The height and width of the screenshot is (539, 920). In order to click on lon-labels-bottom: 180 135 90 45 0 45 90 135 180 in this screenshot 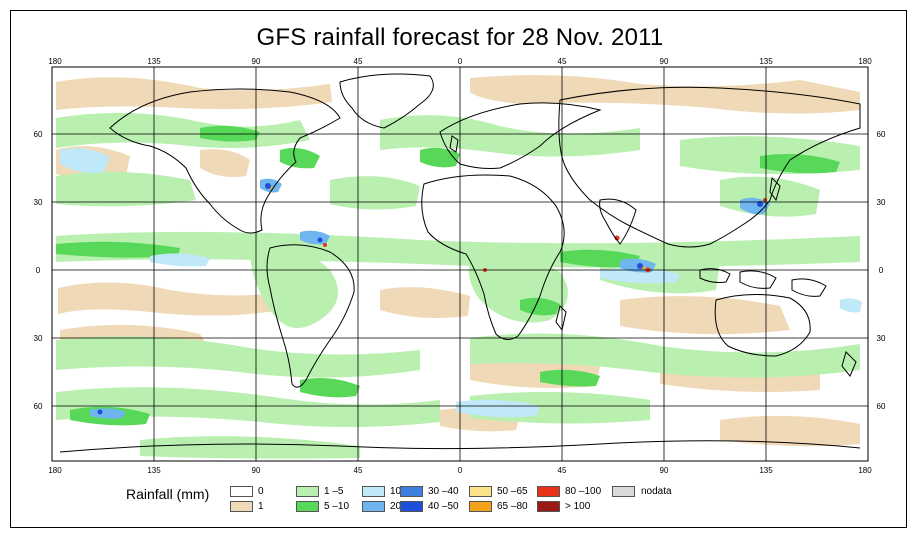, I will do `click(460, 470)`.